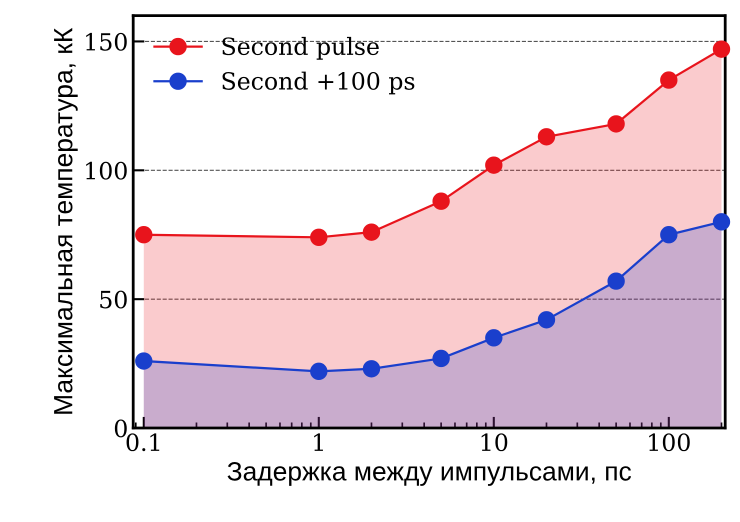 Image resolution: width=740 pixels, height=522 pixels. What do you see at coordinates (106, 41) in the screenshot?
I see `y-tick-label: 150` at bounding box center [106, 41].